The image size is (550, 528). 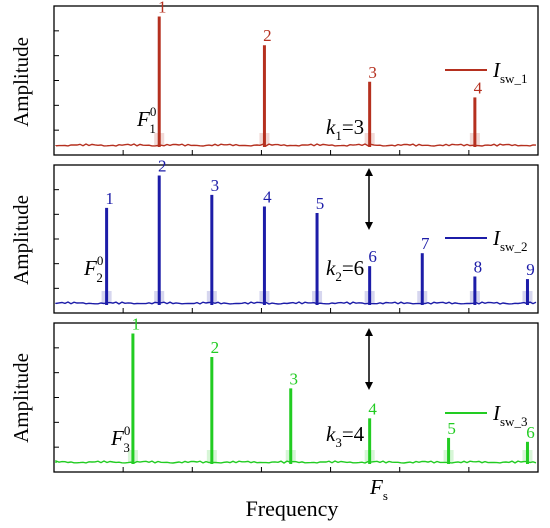 What do you see at coordinates (509, 415) in the screenshot?
I see `legend-text: Isw_3` at bounding box center [509, 415].